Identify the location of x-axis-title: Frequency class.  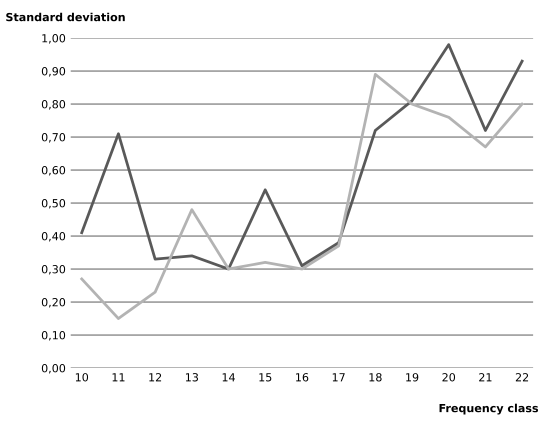
(489, 409).